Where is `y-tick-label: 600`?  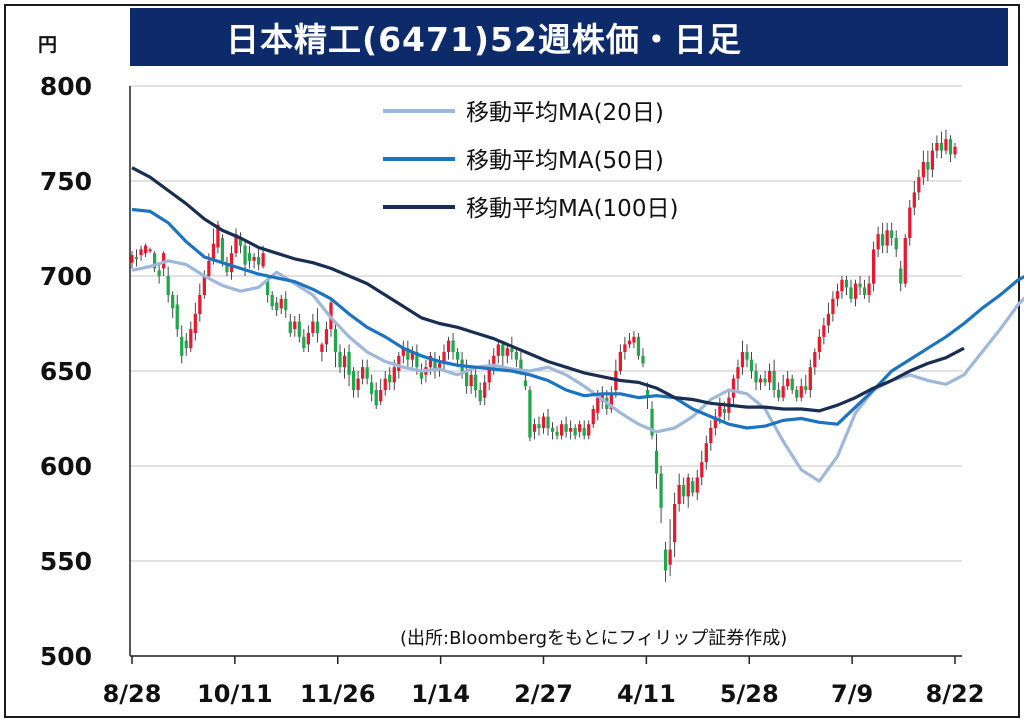
y-tick-label: 600 is located at coordinates (66, 466).